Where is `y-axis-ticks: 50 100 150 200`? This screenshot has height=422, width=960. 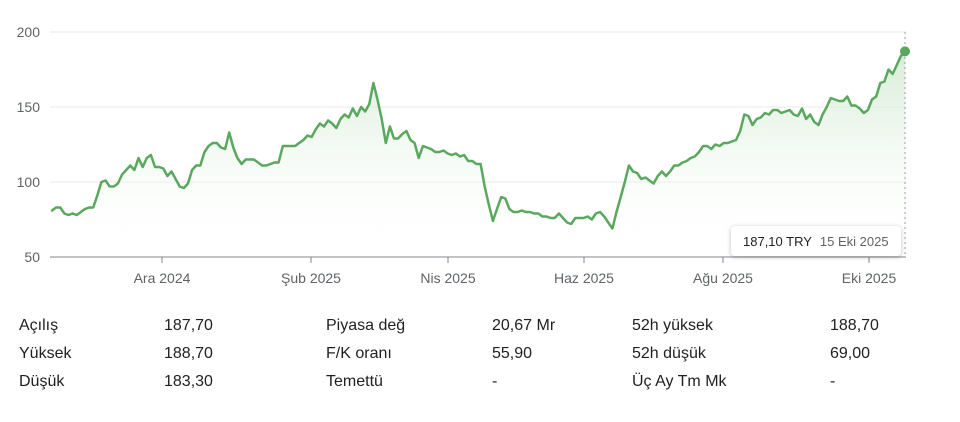 y-axis-ticks: 50 100 150 200 is located at coordinates (29, 144).